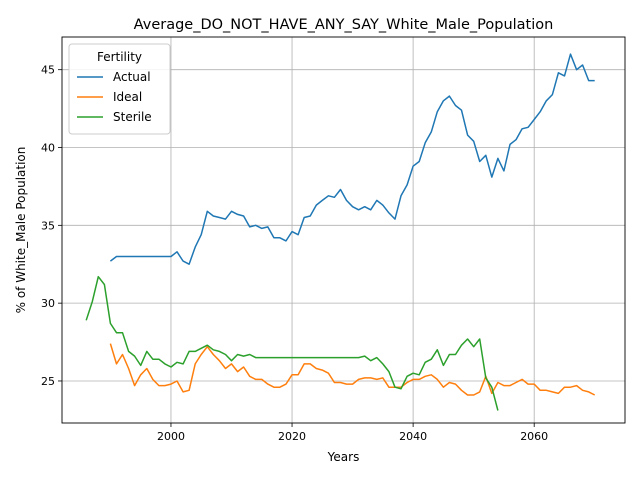  I want to click on series-line-ideal, so click(352, 369).